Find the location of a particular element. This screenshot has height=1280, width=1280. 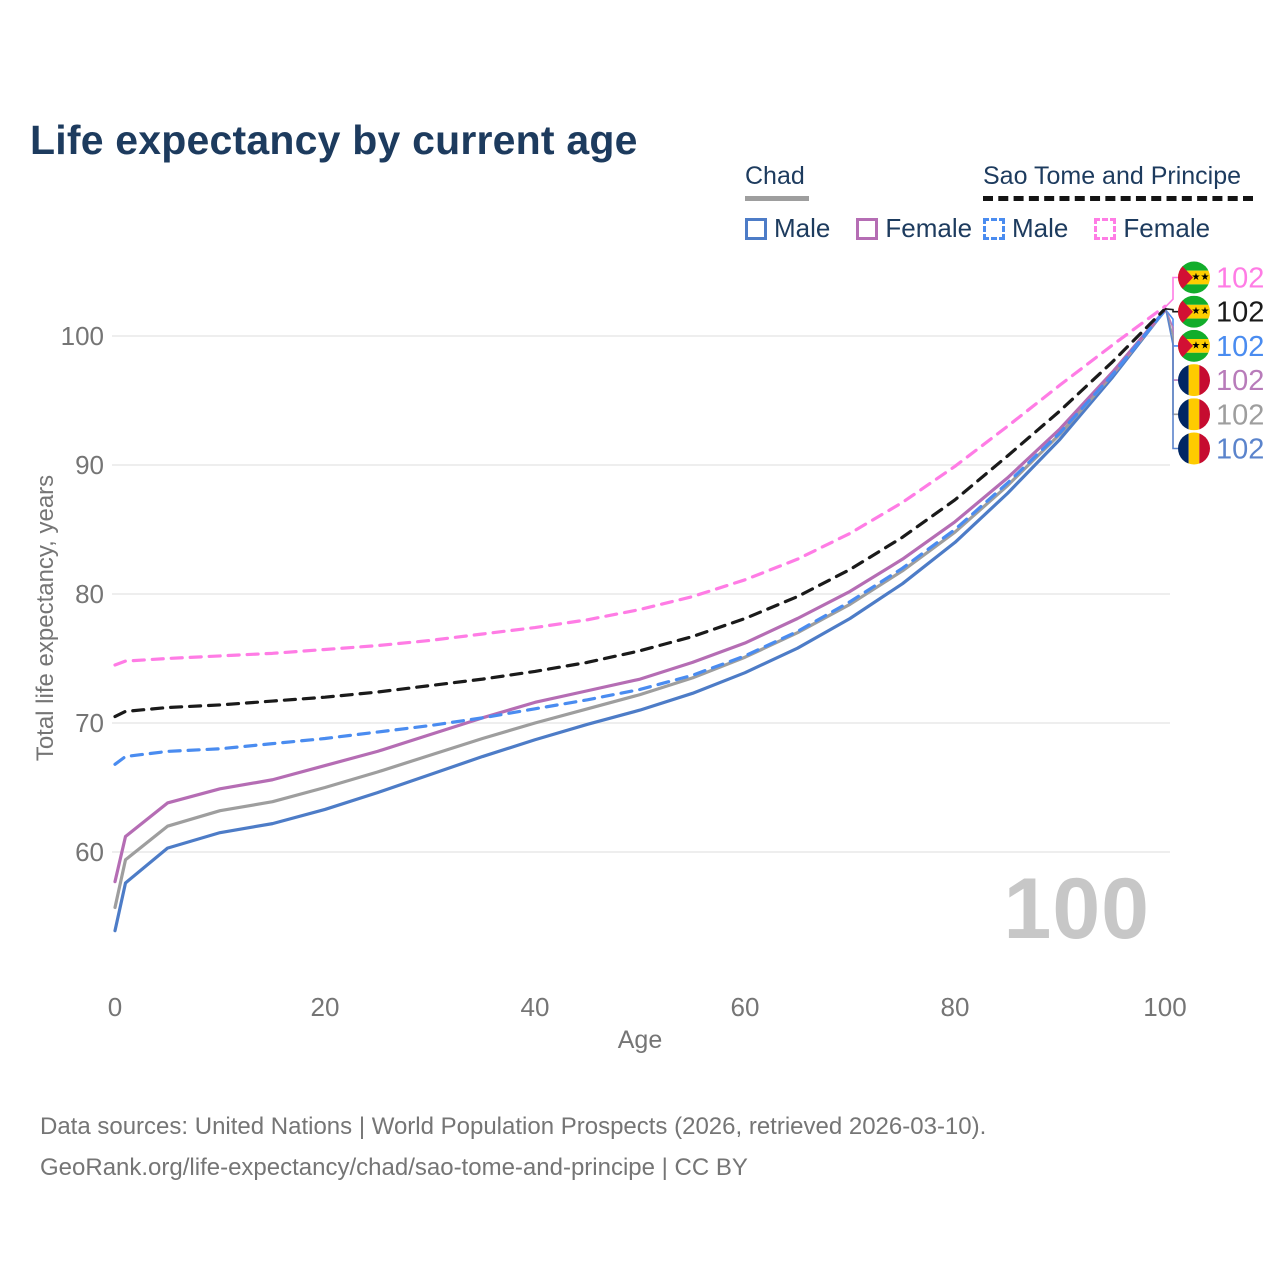

sao-tome-female-swatch-icon is located at coordinates (1105, 228).